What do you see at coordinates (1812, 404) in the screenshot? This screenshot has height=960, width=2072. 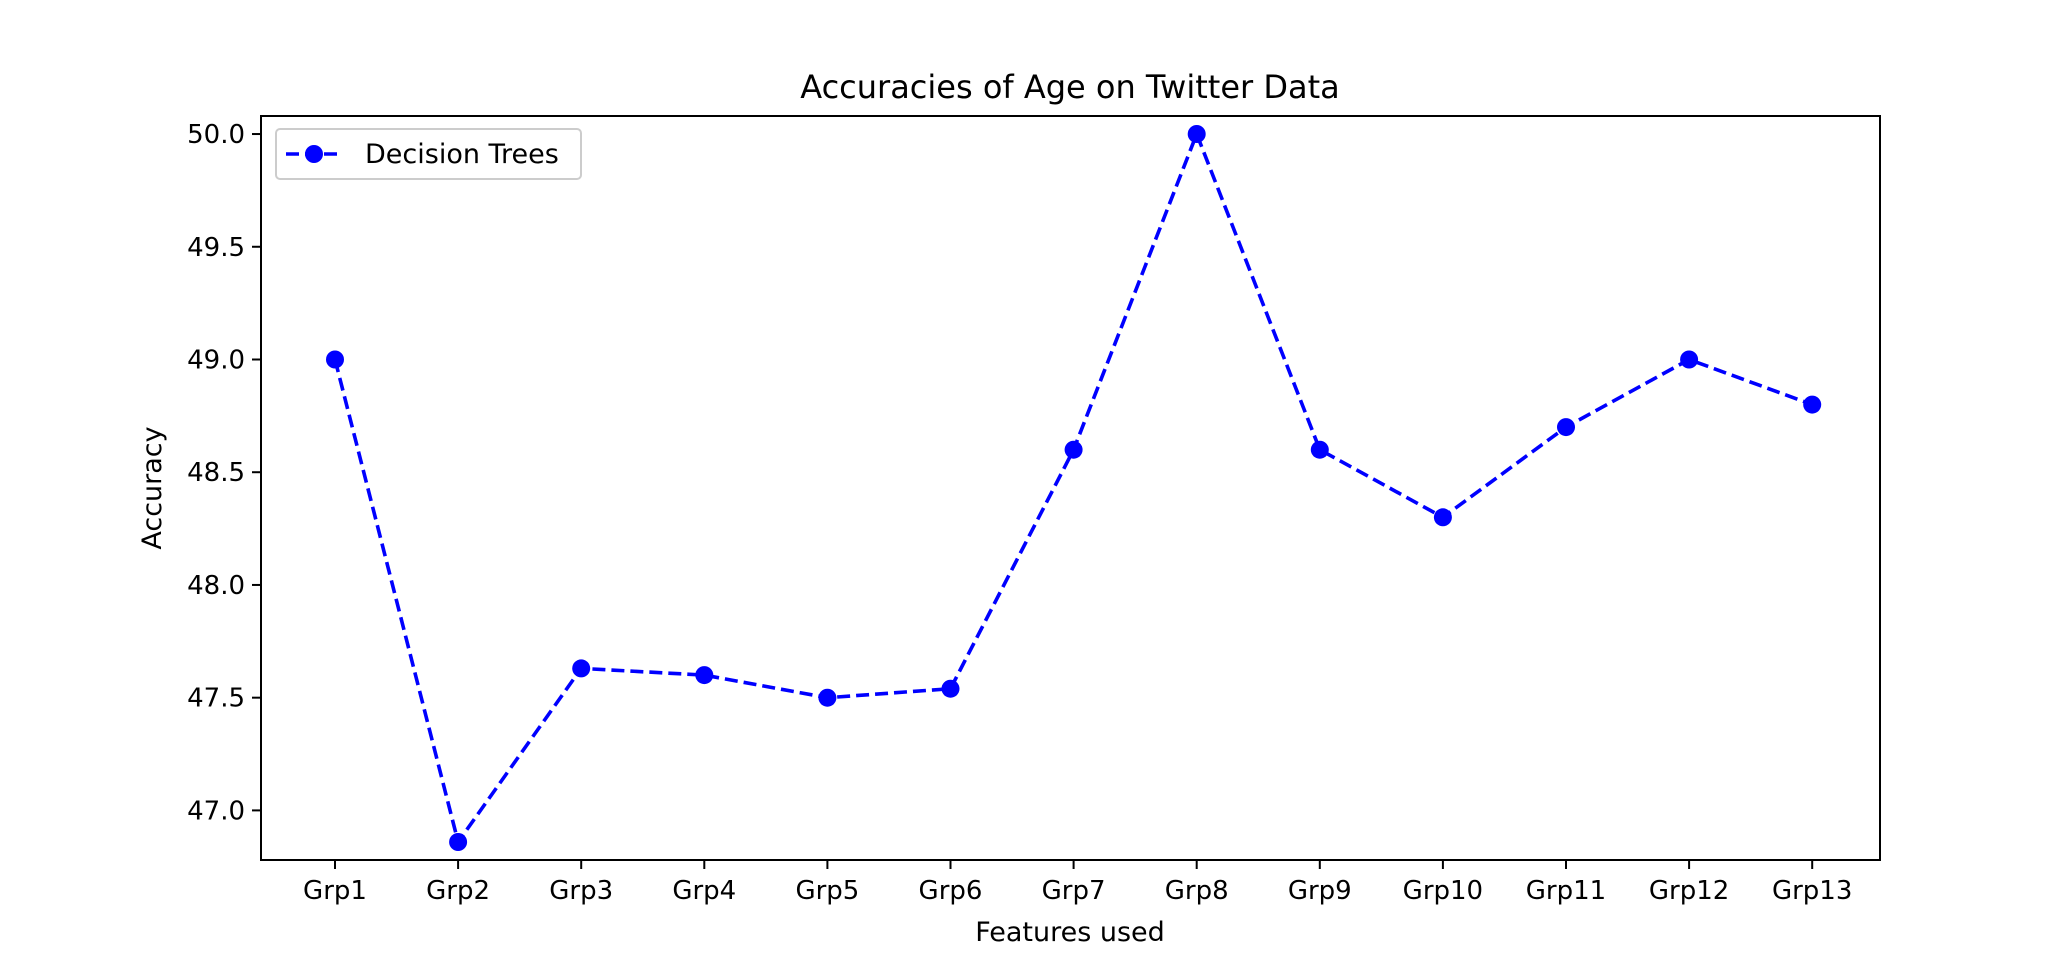 I see `data-point-grp13` at bounding box center [1812, 404].